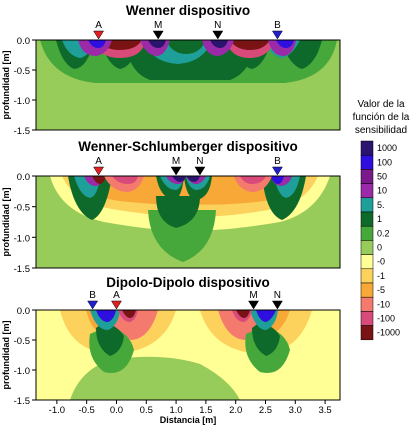  What do you see at coordinates (205, 410) in the screenshot?
I see `x-tick-label: 1.5` at bounding box center [205, 410].